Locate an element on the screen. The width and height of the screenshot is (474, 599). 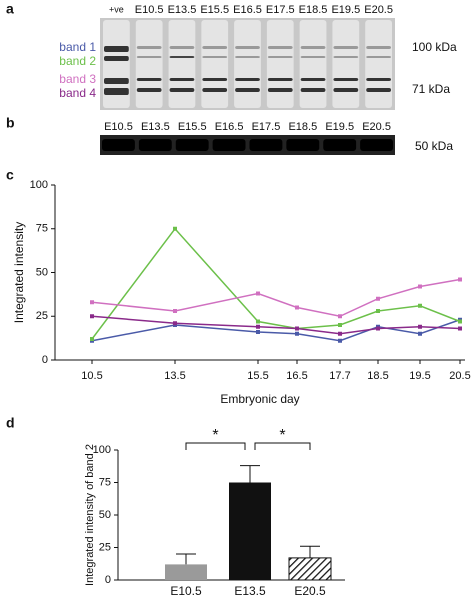
x-tick-label: 20.5 is located at coordinates (459, 376).